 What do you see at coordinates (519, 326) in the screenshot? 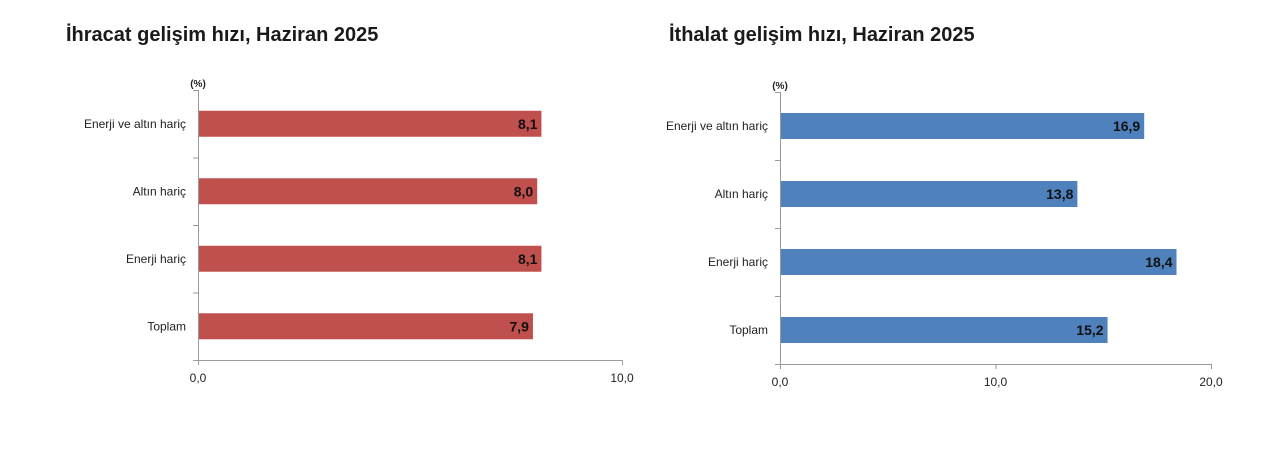
I see `export-data-label: 7,9` at bounding box center [519, 326].